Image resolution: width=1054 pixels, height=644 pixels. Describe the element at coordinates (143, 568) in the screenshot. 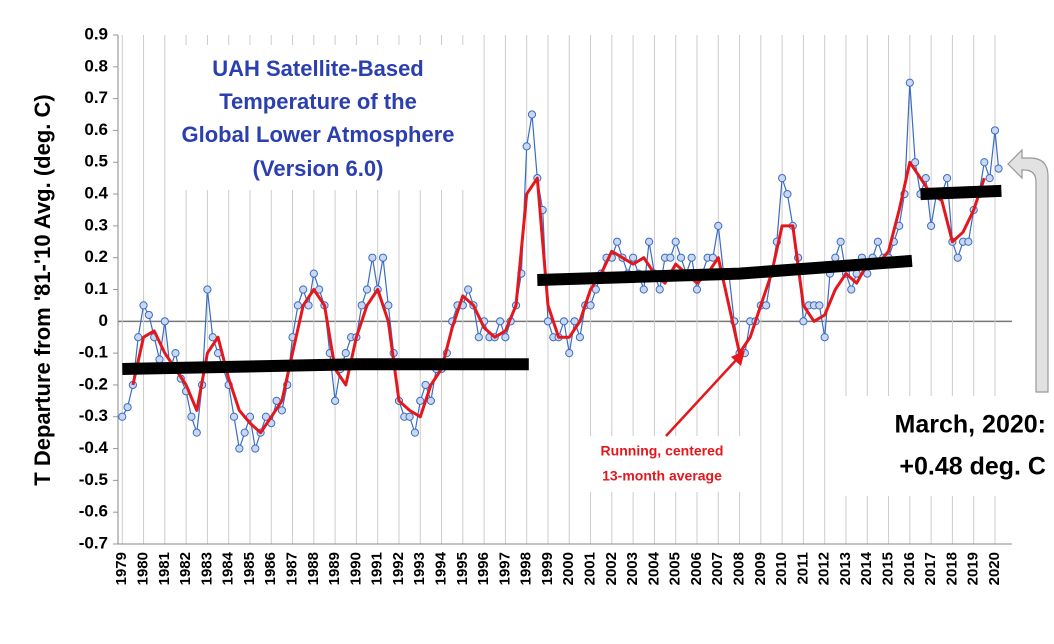

I see `x-tick-label: 1980` at that location.